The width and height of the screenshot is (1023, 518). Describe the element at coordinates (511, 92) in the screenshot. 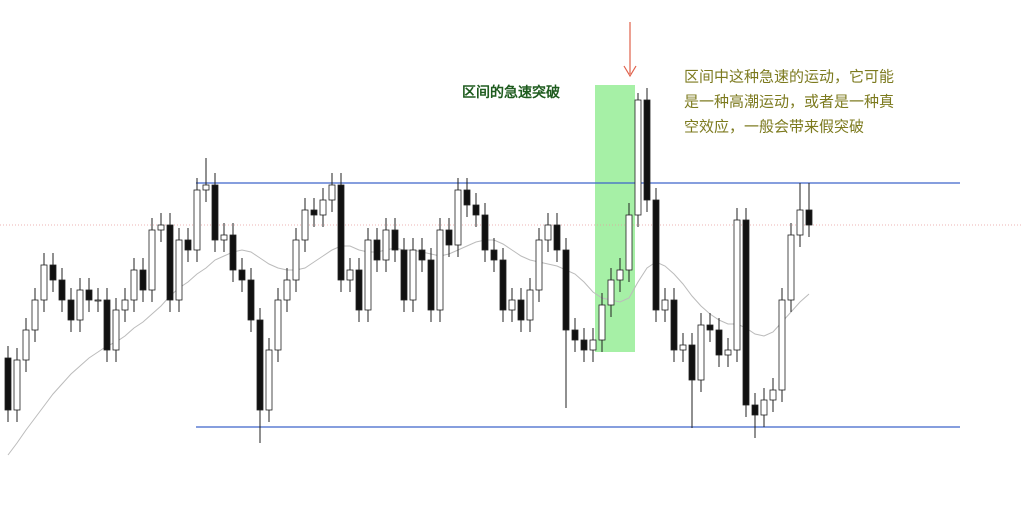

I see `highlight-label: 区间的急速突破` at that location.